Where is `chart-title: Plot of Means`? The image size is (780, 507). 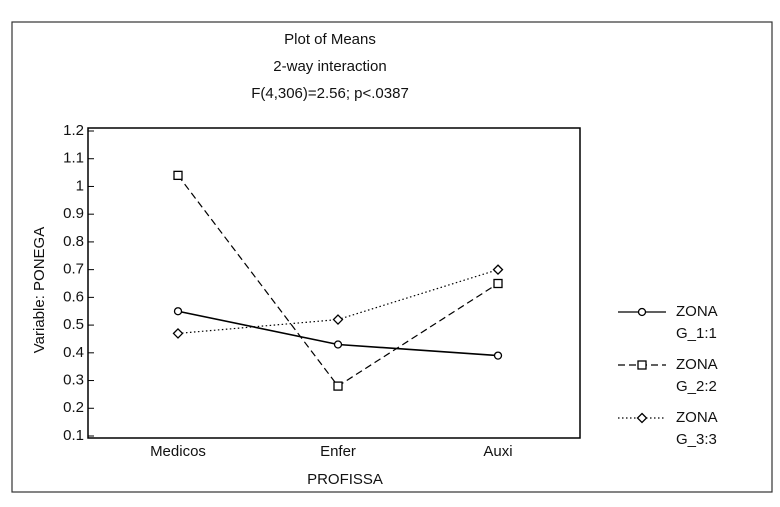
chart-title: Plot of Means is located at coordinates (330, 39).